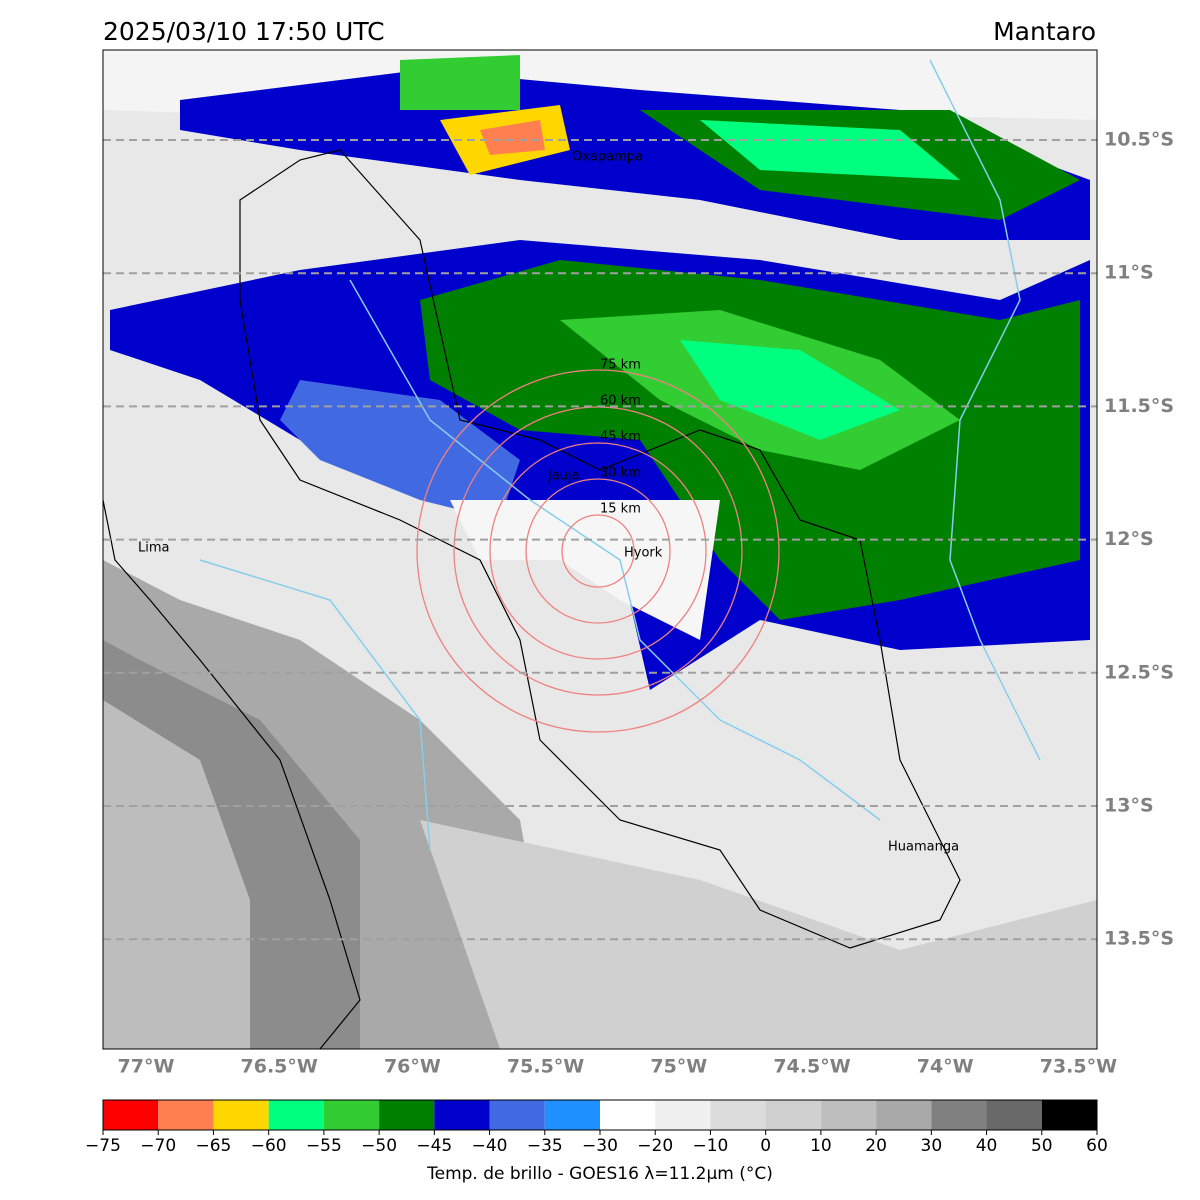 The image size is (1200, 1200). I want to click on colorbar-tick-label: −50, so click(379, 1146).